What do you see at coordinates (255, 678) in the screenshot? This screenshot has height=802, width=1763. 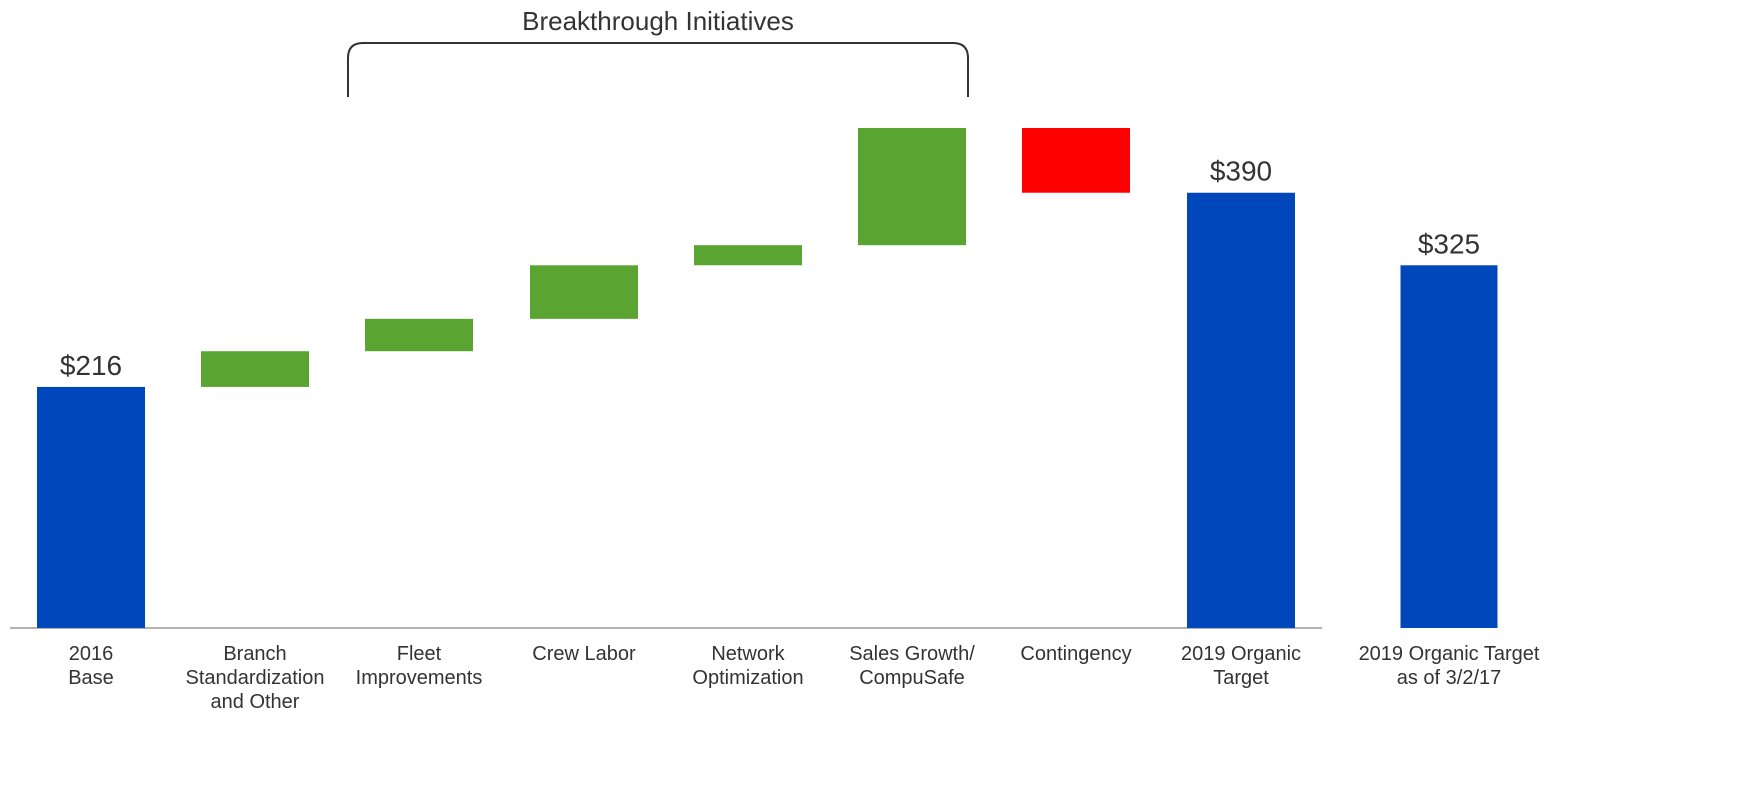 I see `x-tick-label: Branch Standardization and Other` at bounding box center [255, 678].